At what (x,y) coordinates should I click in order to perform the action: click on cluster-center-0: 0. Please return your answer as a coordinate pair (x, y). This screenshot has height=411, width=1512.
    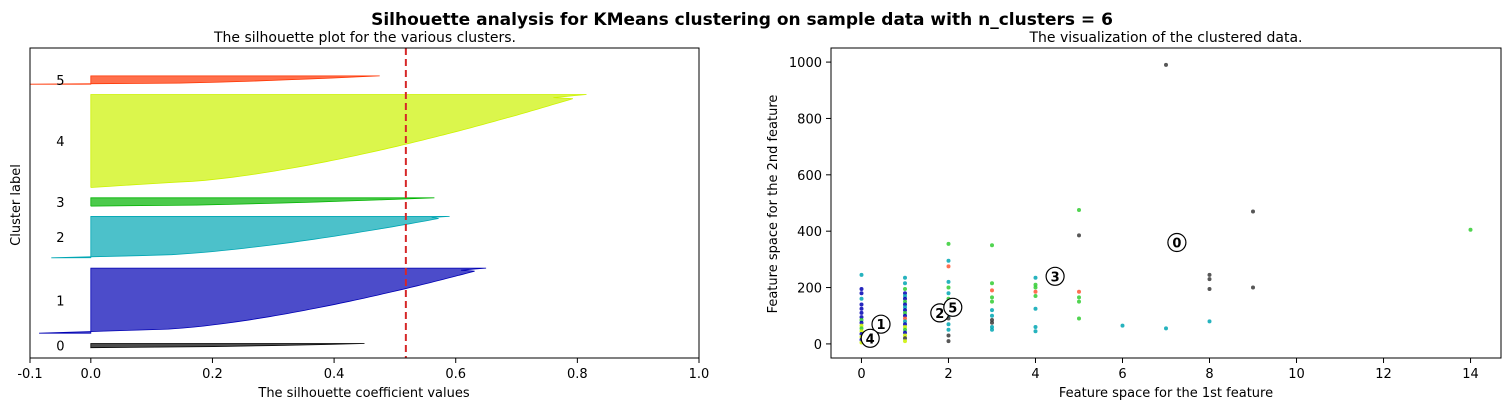
    Looking at the image, I should click on (1177, 242).